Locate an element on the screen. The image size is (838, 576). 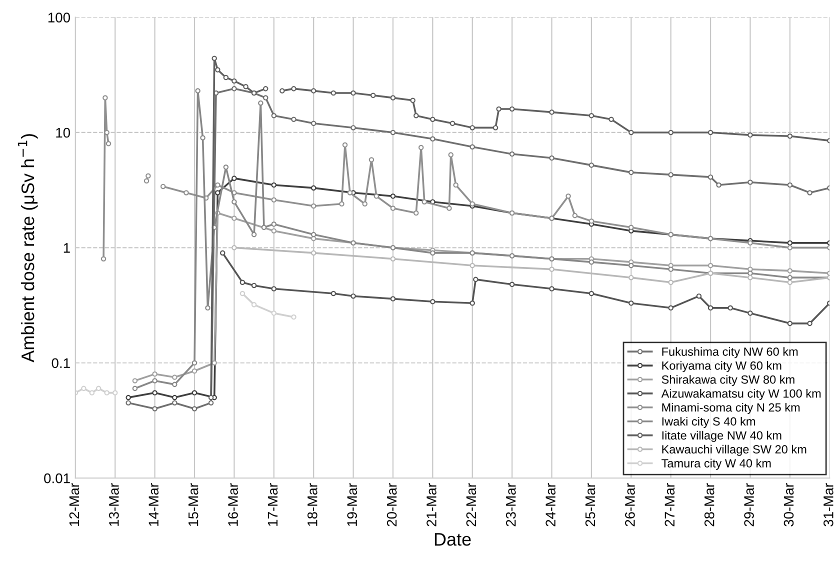
x-tick-label: 25-Mar is located at coordinates (590, 504).